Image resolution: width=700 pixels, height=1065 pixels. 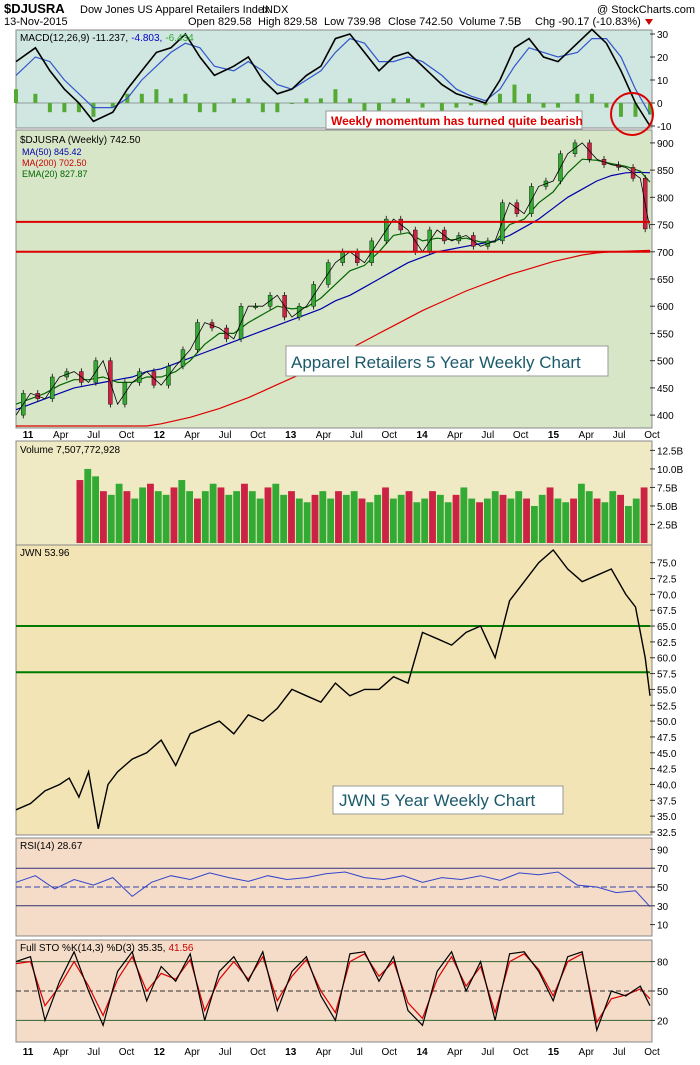 I want to click on ohlc-open: Open 829.58, so click(x=220, y=22).